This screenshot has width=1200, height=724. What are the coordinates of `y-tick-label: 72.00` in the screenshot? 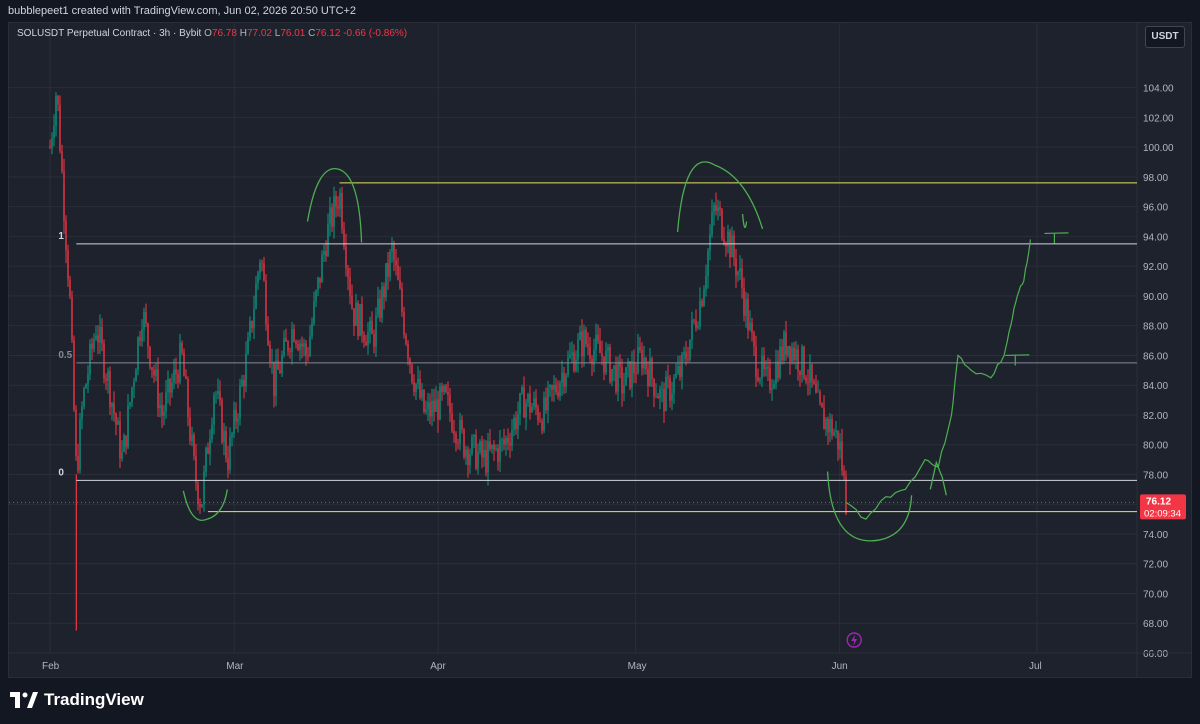 It's located at (1155, 565).